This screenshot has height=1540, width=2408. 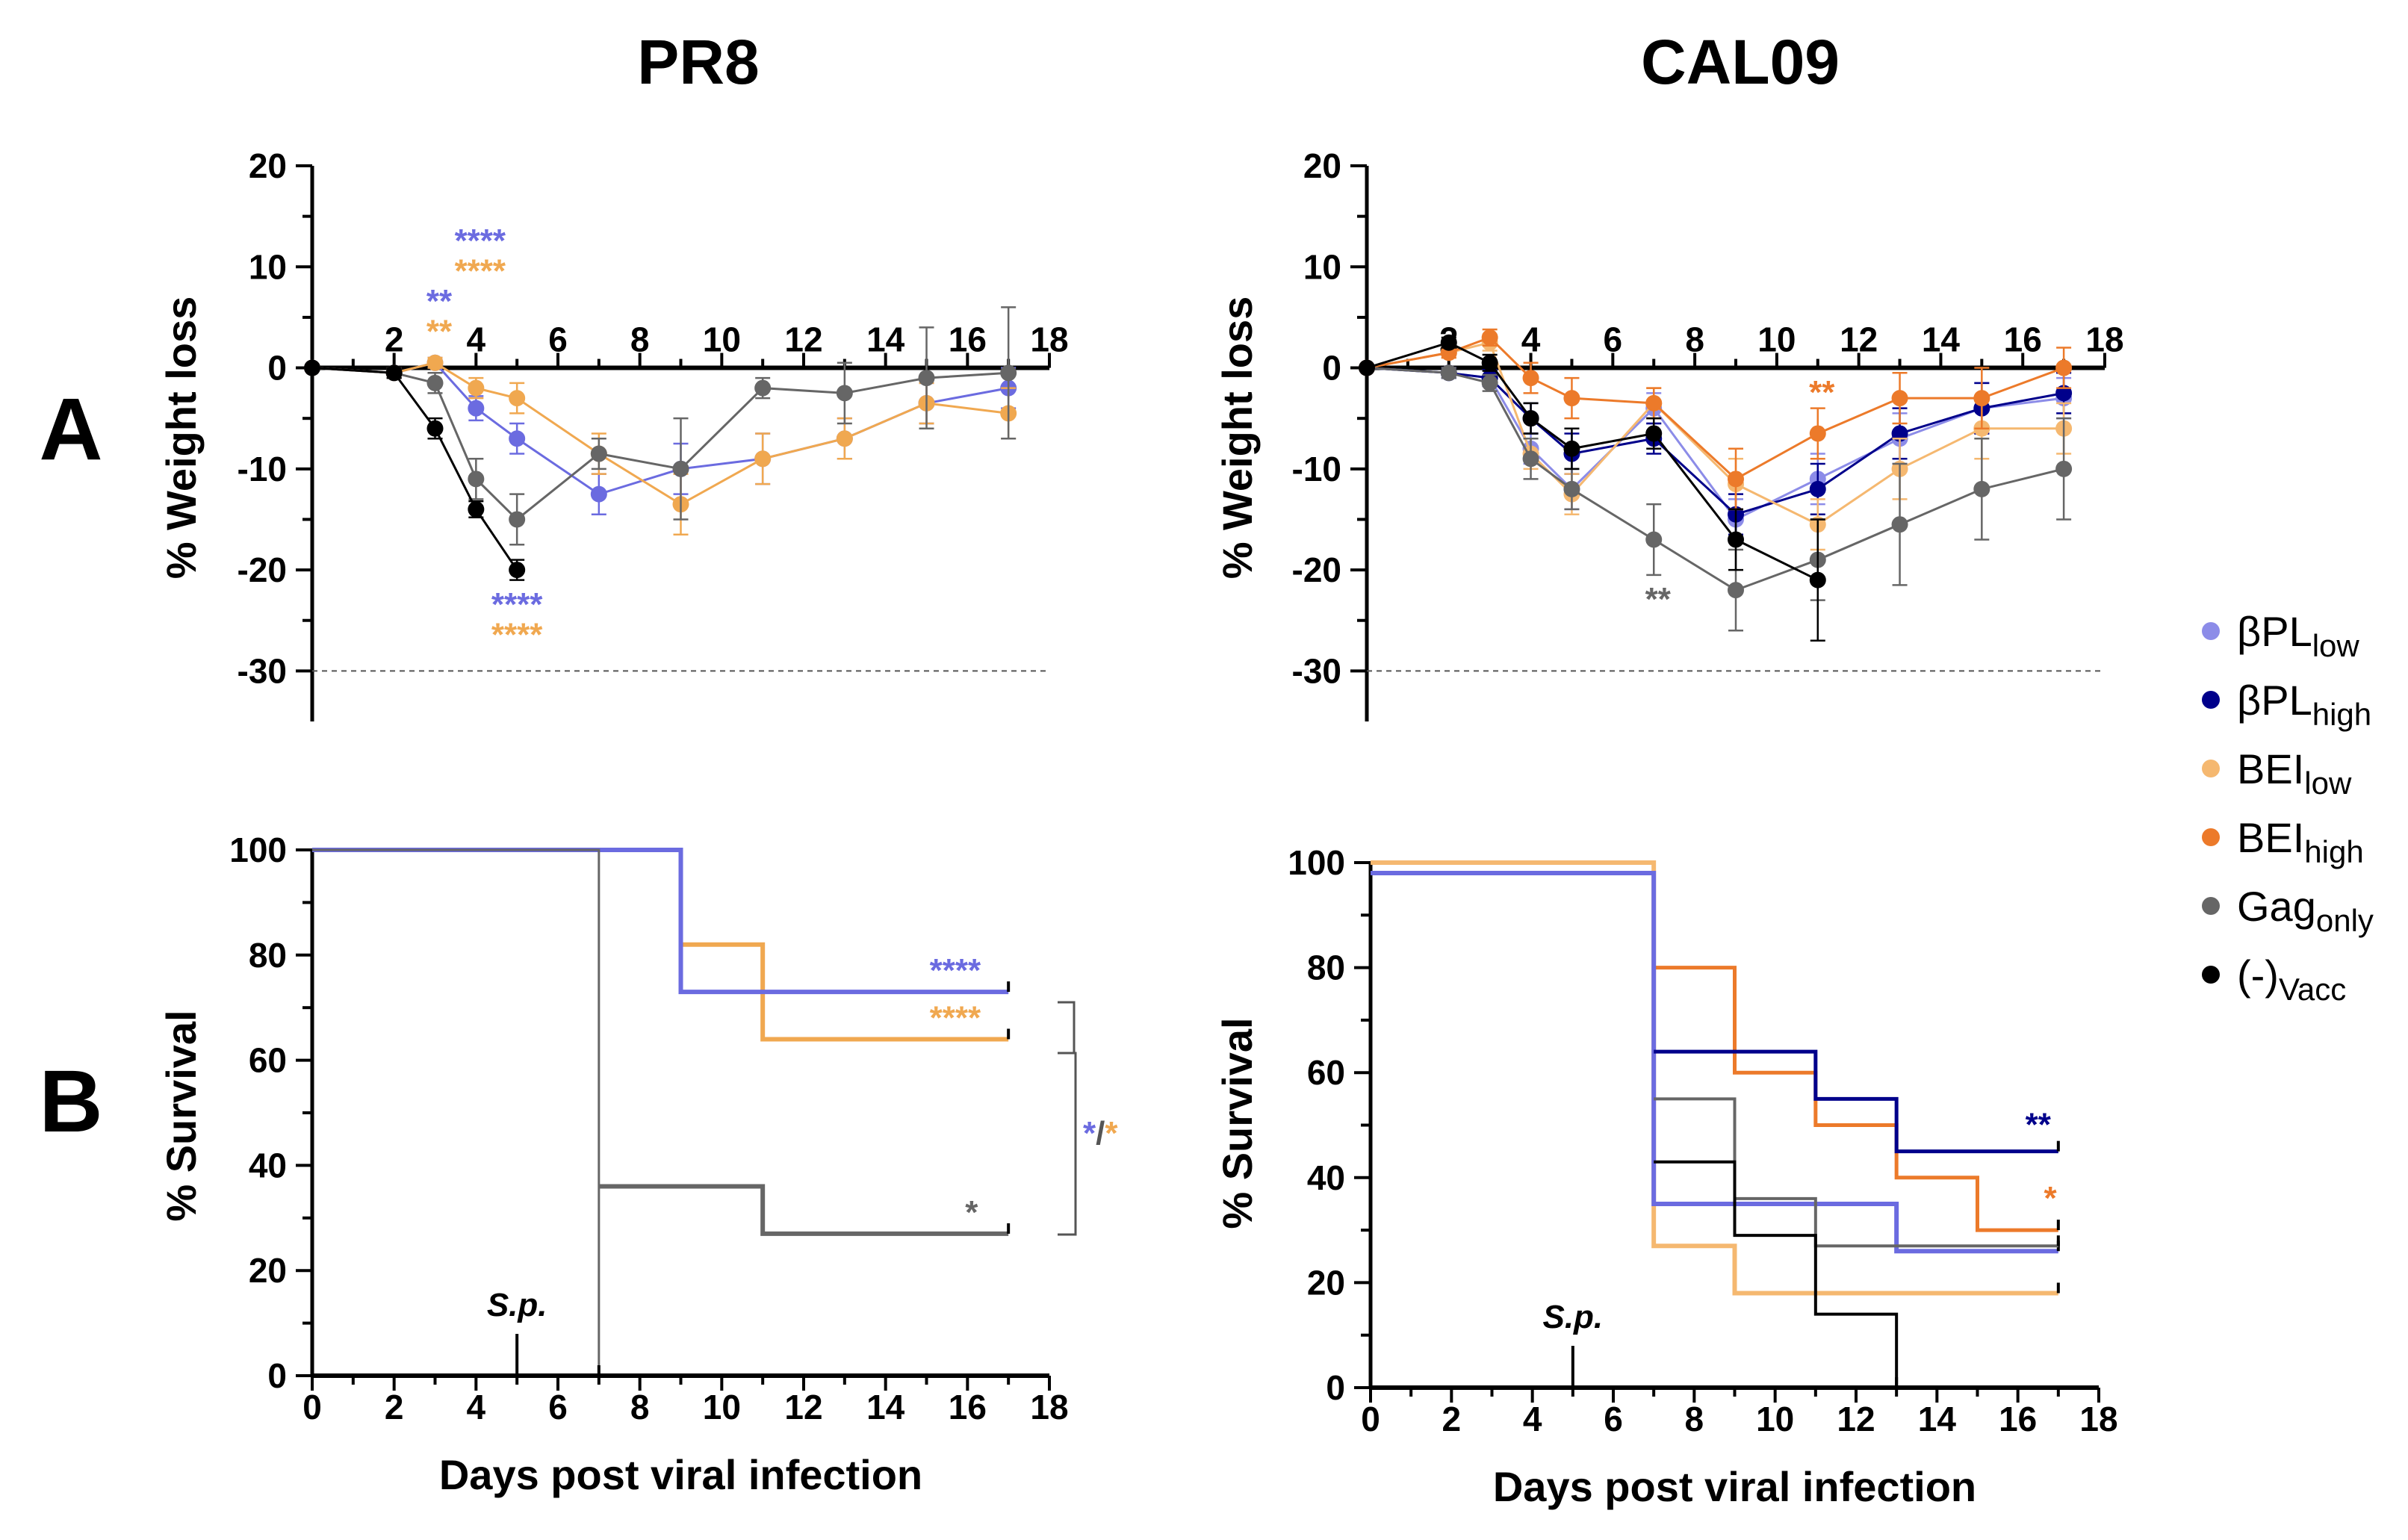 I want to click on survival-step-beilow, so click(x=661, y=945).